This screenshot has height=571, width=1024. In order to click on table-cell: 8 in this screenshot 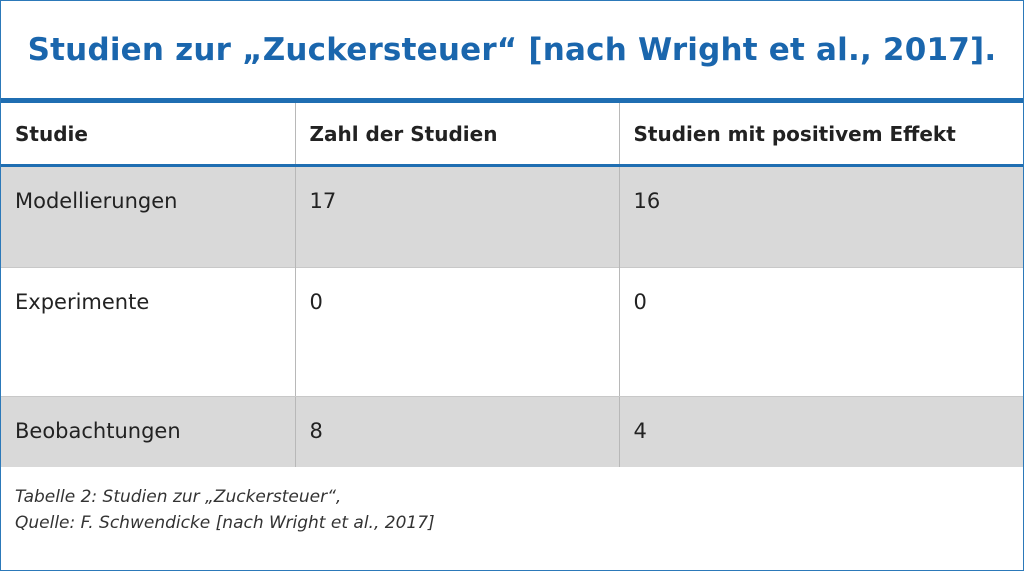, I will do `click(456, 431)`.